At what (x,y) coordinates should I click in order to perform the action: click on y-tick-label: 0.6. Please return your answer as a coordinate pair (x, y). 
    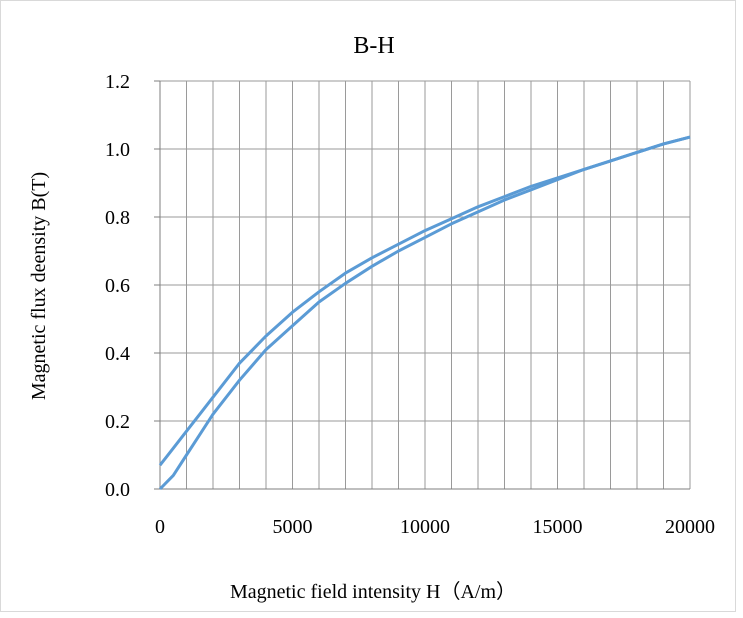
    Looking at the image, I should click on (117, 286).